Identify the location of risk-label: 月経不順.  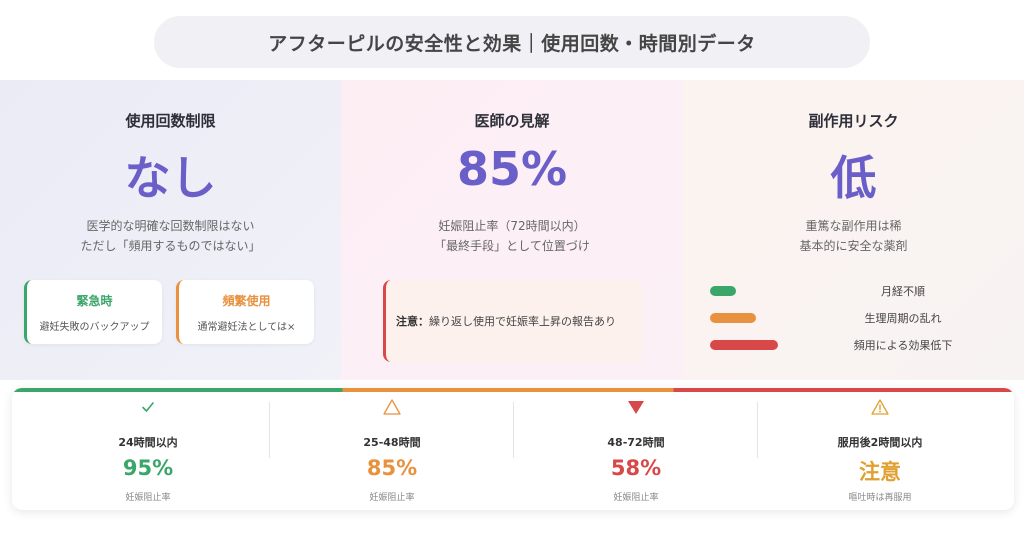
(903, 291).